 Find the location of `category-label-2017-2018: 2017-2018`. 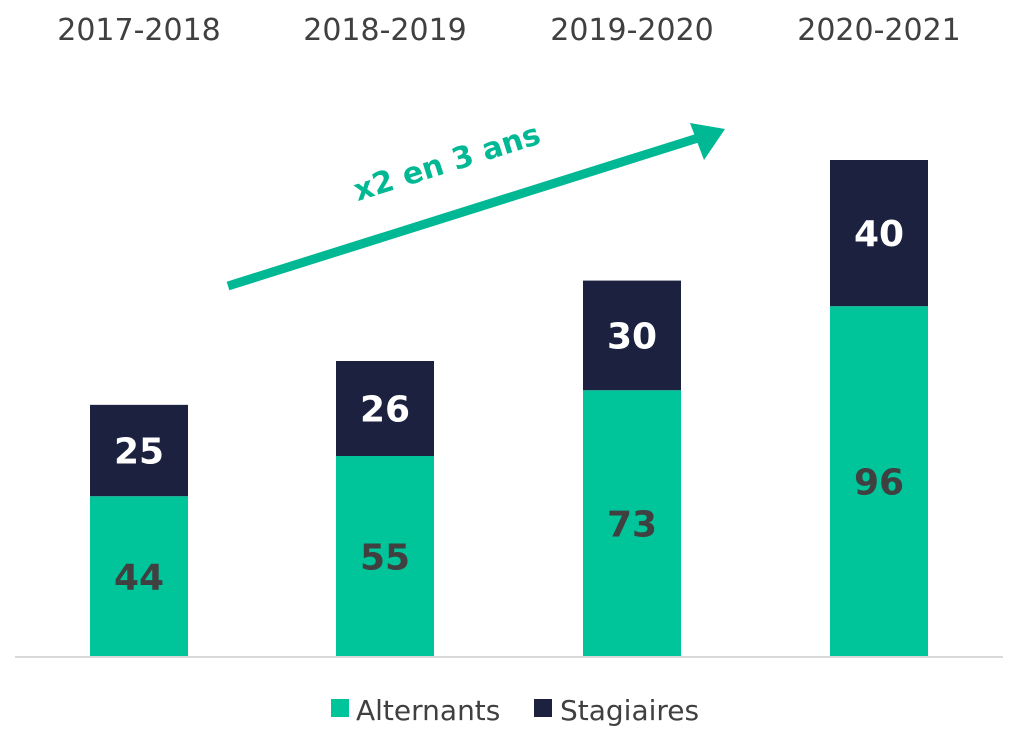

category-label-2017-2018: 2017-2018 is located at coordinates (139, 30).